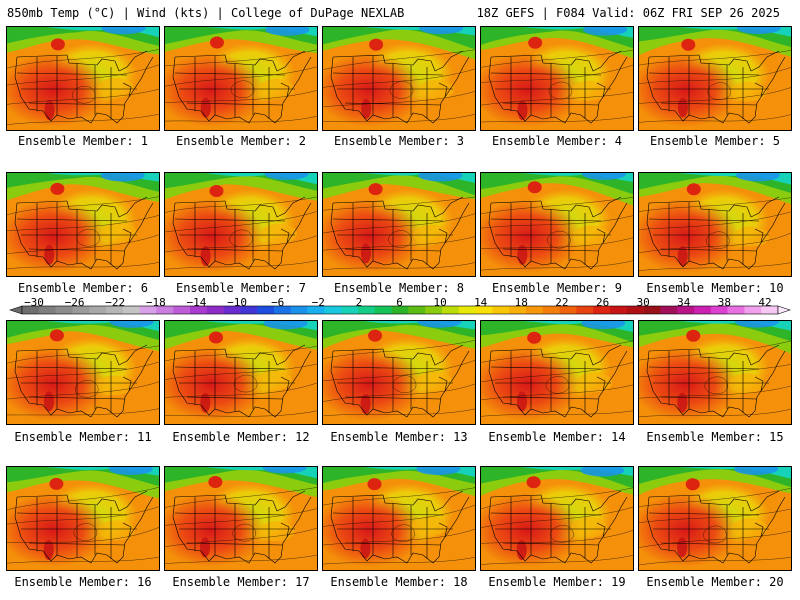 The image size is (800, 600). What do you see at coordinates (602, 302) in the screenshot?
I see `colorbar-tick-label: 26` at bounding box center [602, 302].